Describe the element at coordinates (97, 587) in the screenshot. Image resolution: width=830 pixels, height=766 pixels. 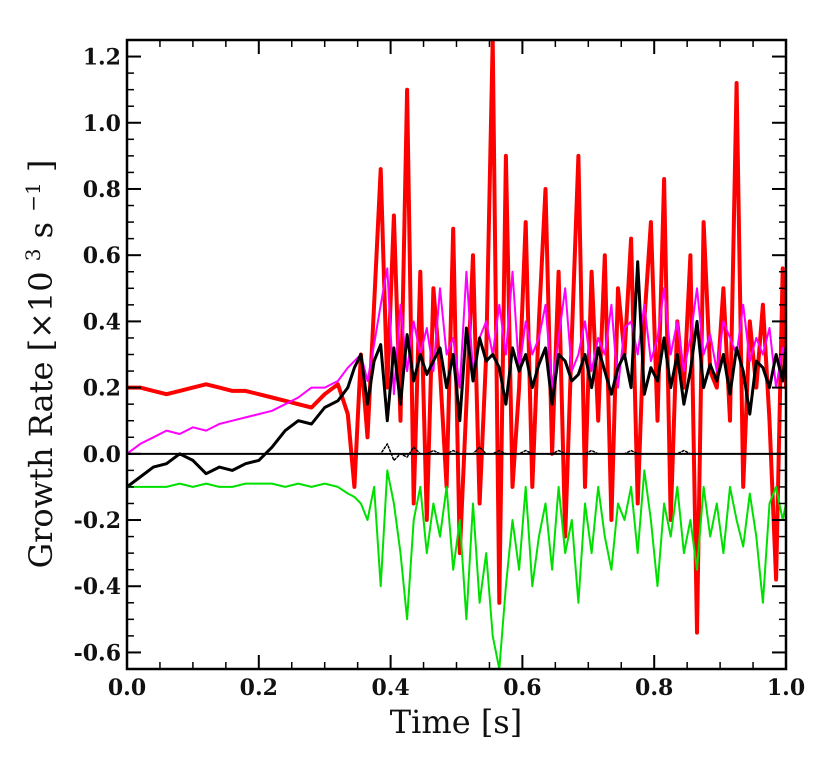
I see `y-tick-label: -0.4` at that location.